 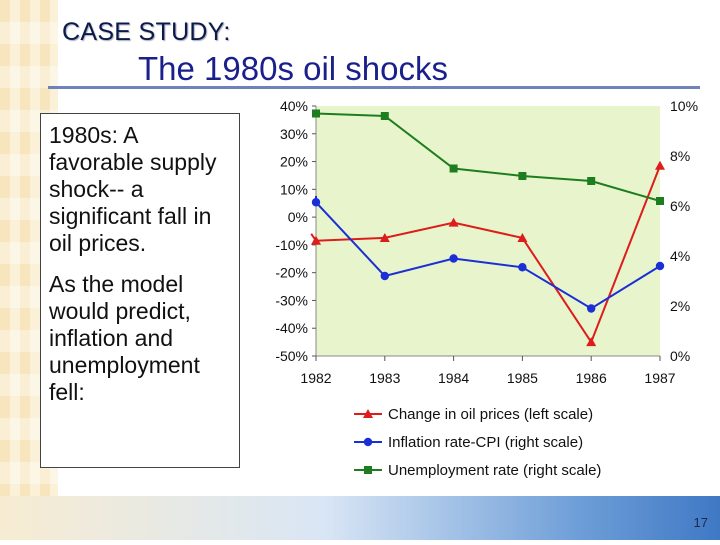 What do you see at coordinates (384, 378) in the screenshot?
I see `x-tick-label: 1983` at bounding box center [384, 378].